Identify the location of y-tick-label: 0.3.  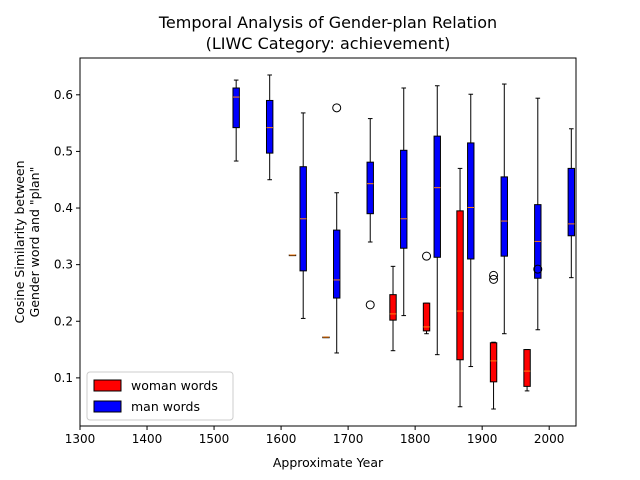
(63, 265).